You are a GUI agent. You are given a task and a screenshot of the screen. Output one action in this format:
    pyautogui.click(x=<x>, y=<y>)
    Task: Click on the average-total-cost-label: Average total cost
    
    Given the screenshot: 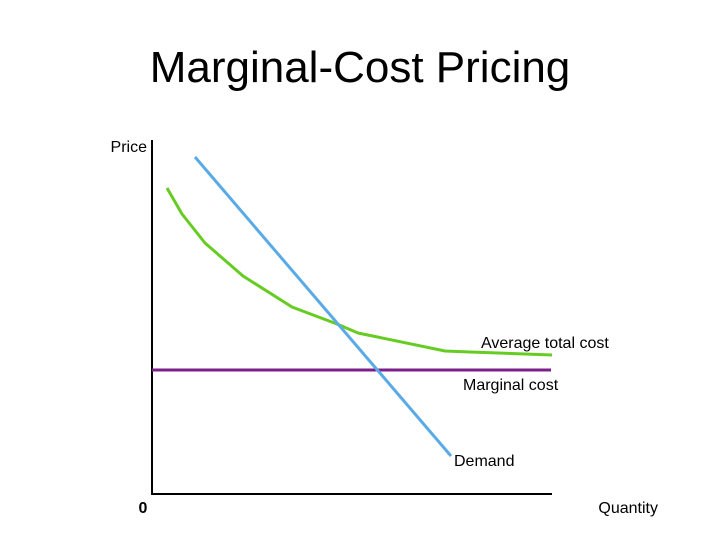 What is the action you would take?
    pyautogui.click(x=545, y=343)
    